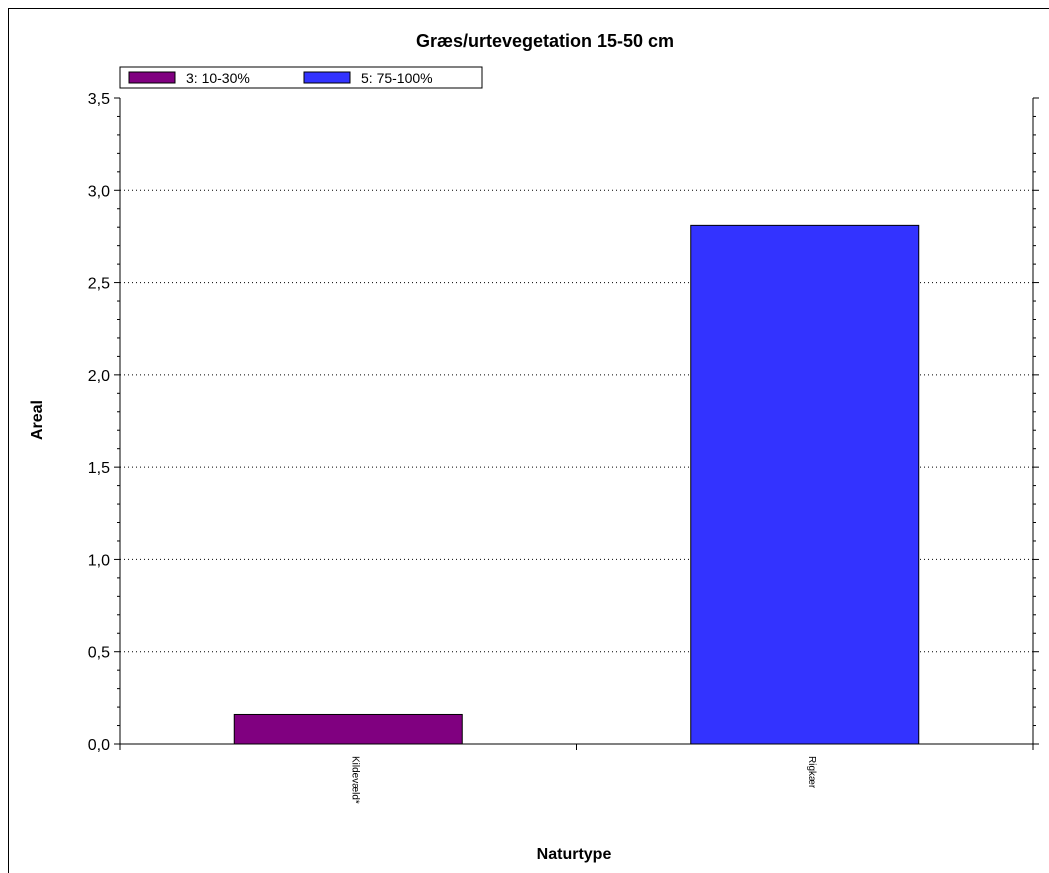 The image size is (1049, 873). Describe the element at coordinates (99, 745) in the screenshot. I see `y-tick-label: 0,0` at that location.